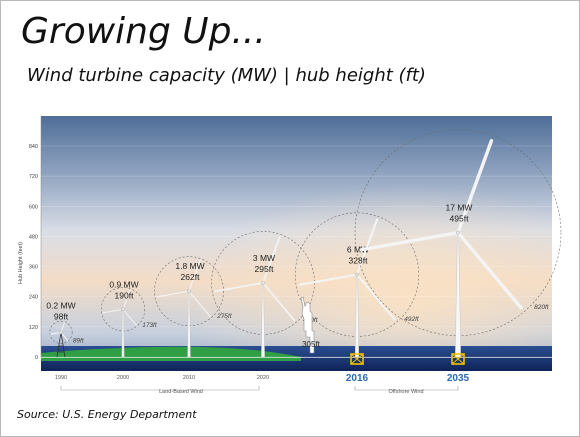 The image size is (580, 437). I want to click on x-tick-label: 2020, so click(263, 378).